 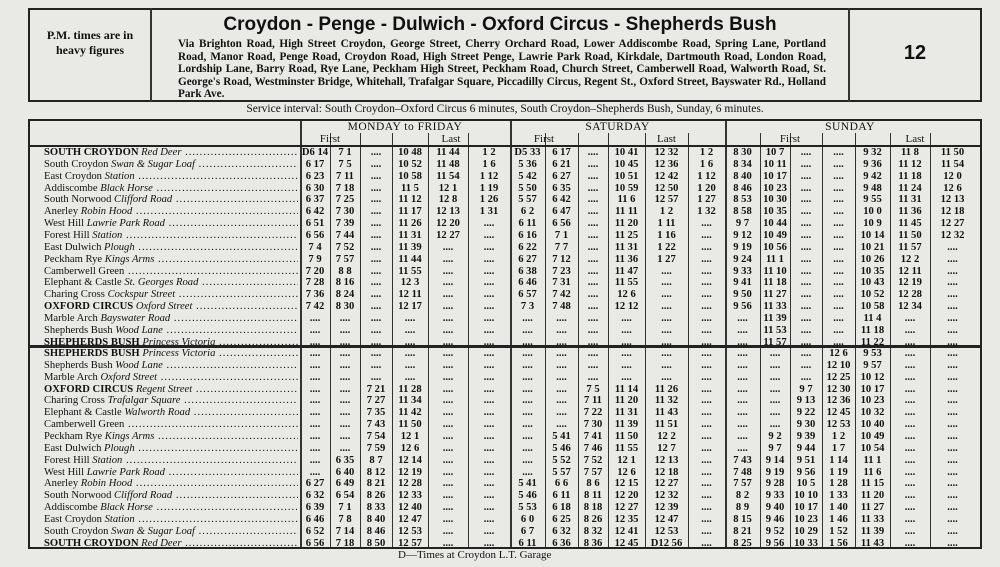 I want to click on stop-detail: Oxford Street, so click(x=129, y=377).